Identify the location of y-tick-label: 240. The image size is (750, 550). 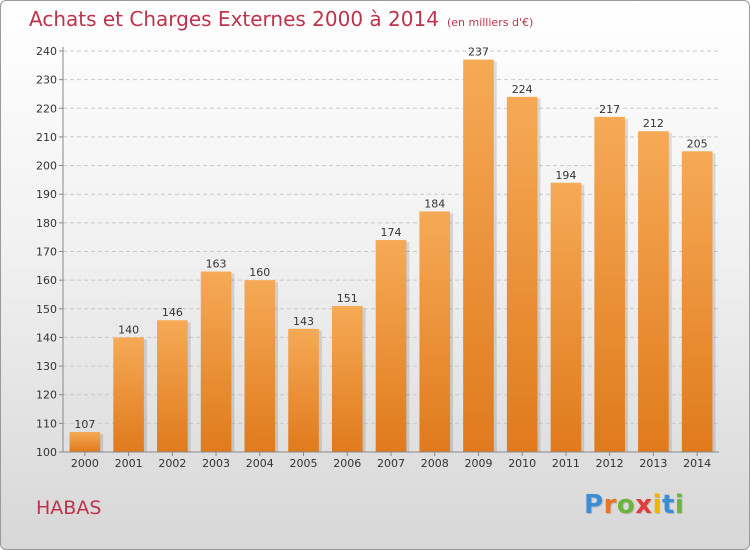
(46, 51).